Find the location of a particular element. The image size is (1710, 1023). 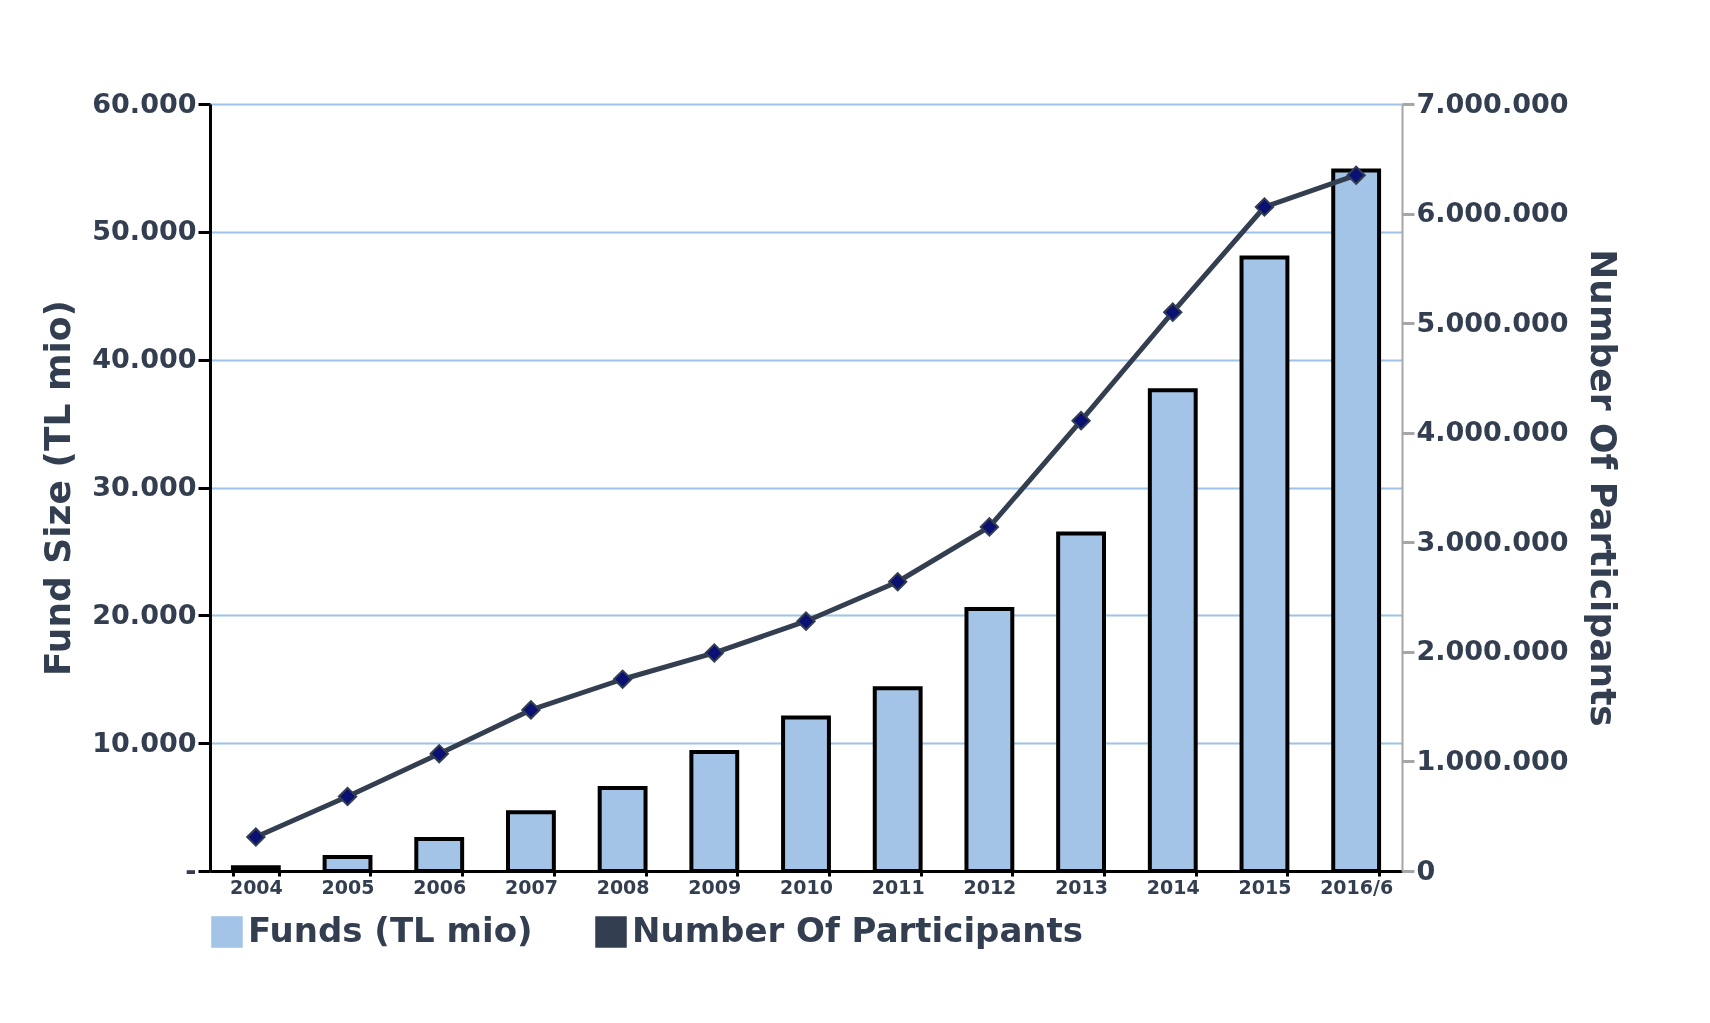

x-tick-label: 2007 is located at coordinates (531, 886).